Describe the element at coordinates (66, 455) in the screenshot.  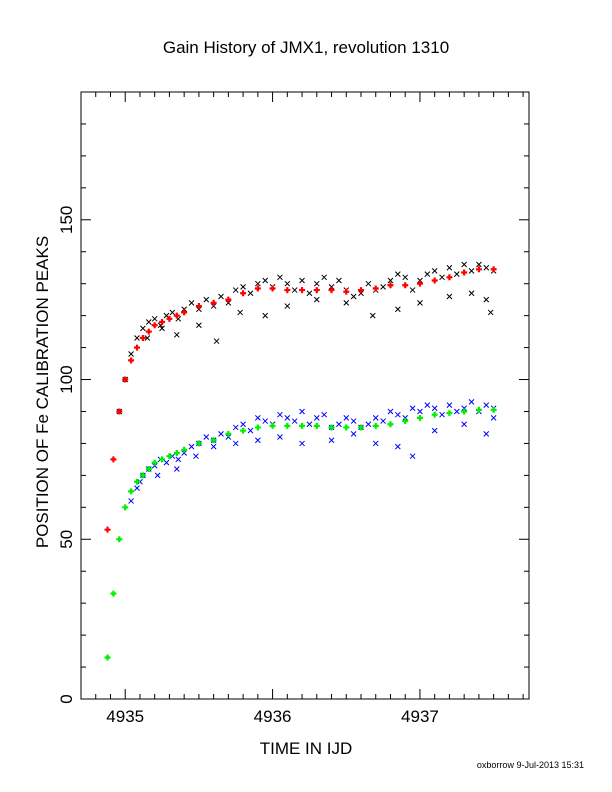
I see `y-tick-labels: 0 50 100 150` at that location.